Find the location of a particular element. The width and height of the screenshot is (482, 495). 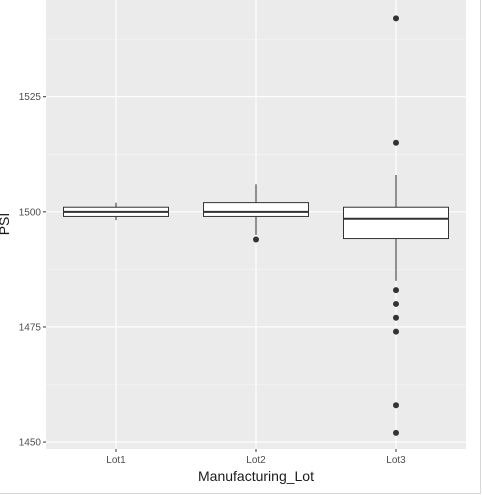

y-tick-label: 1475 is located at coordinates (30, 327).